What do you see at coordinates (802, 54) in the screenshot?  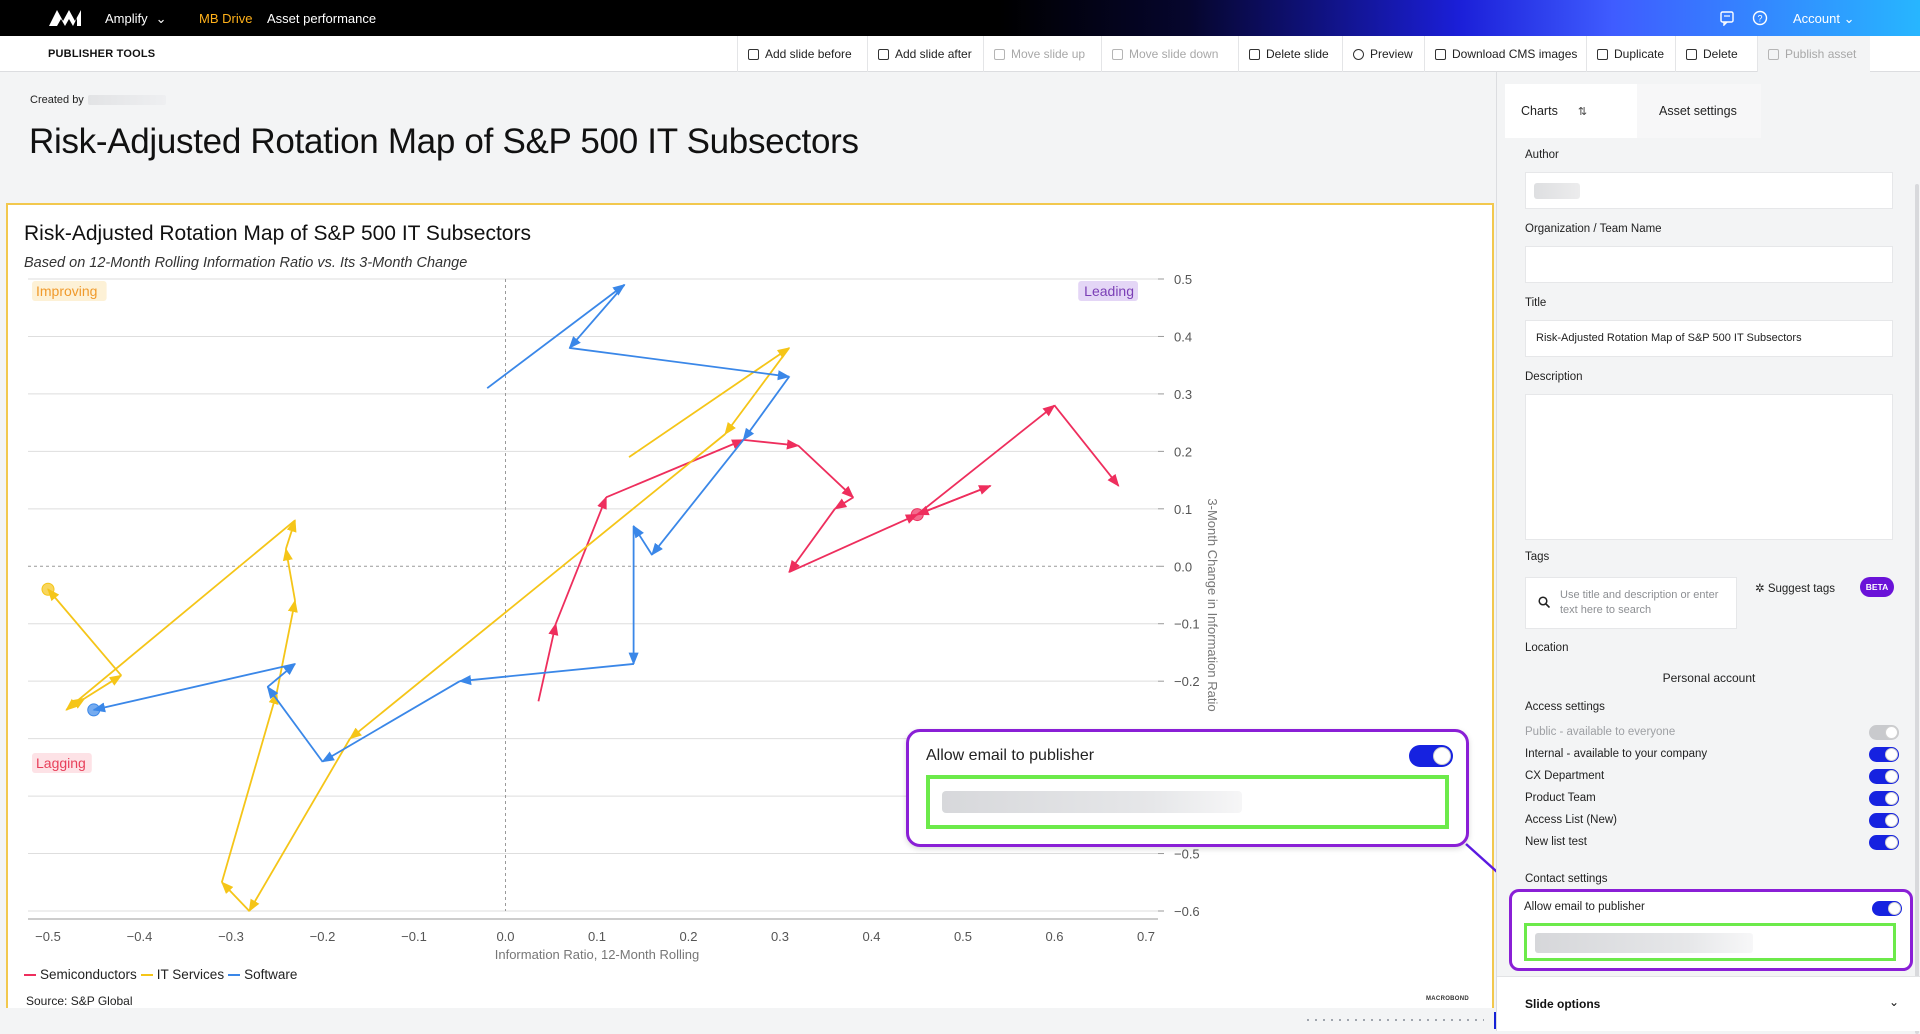 I see `add-slide-before-button: Add slide before` at bounding box center [802, 54].